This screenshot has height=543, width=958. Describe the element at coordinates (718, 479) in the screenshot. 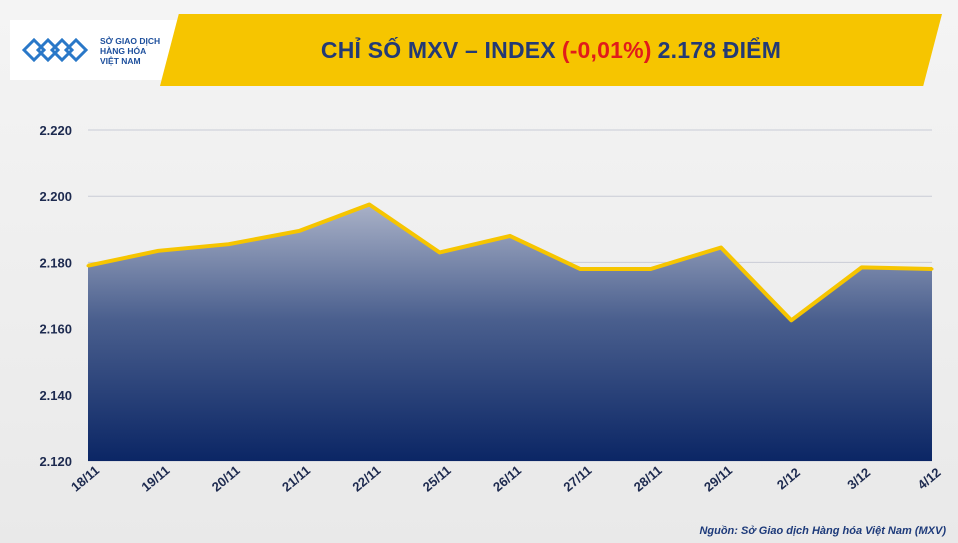

I see `x-tick-label: 29/11` at that location.